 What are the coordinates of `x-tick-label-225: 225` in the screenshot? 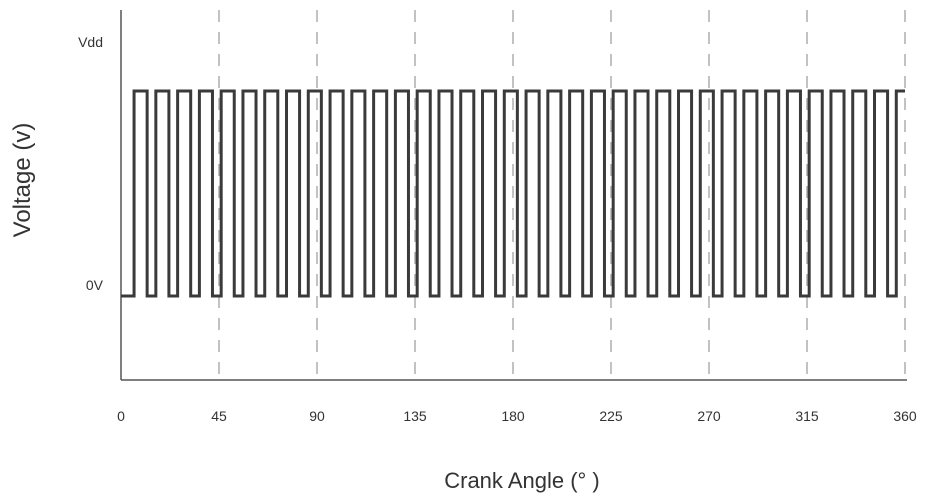 It's located at (611, 416).